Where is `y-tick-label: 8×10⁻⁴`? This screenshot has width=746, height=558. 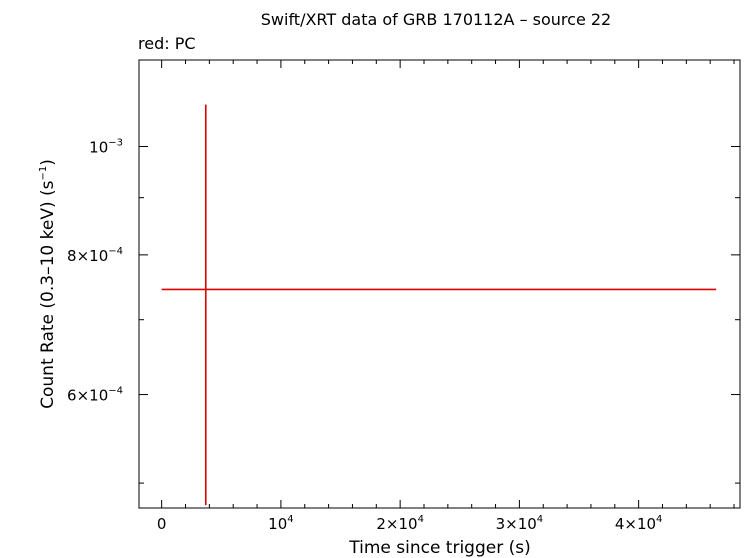
y-tick-label: 8×10⁻⁴ is located at coordinates (95, 255).